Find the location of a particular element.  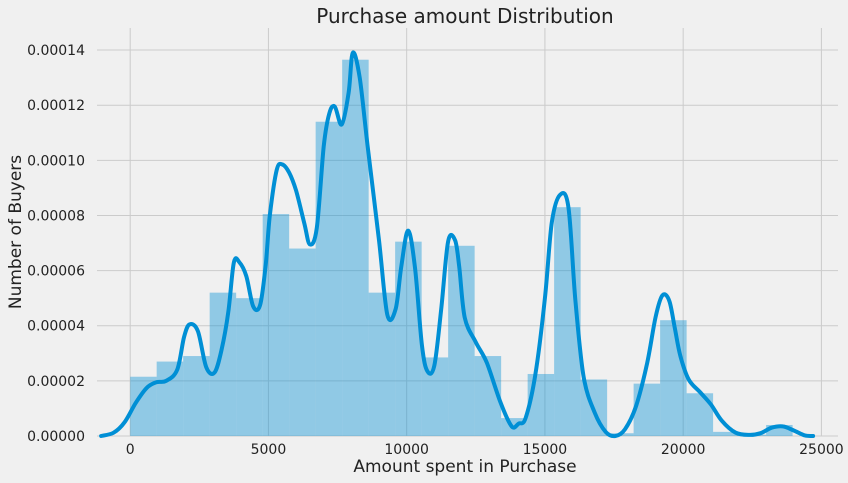

x-tick-label: 10000 is located at coordinates (406, 450).